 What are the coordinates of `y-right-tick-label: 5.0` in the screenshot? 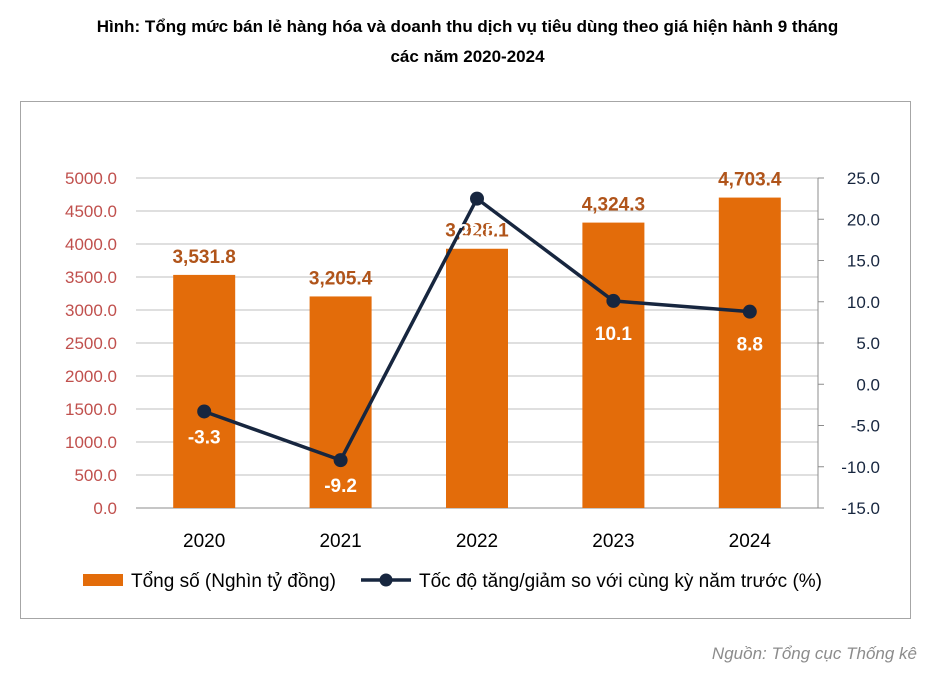 It's located at (868, 343).